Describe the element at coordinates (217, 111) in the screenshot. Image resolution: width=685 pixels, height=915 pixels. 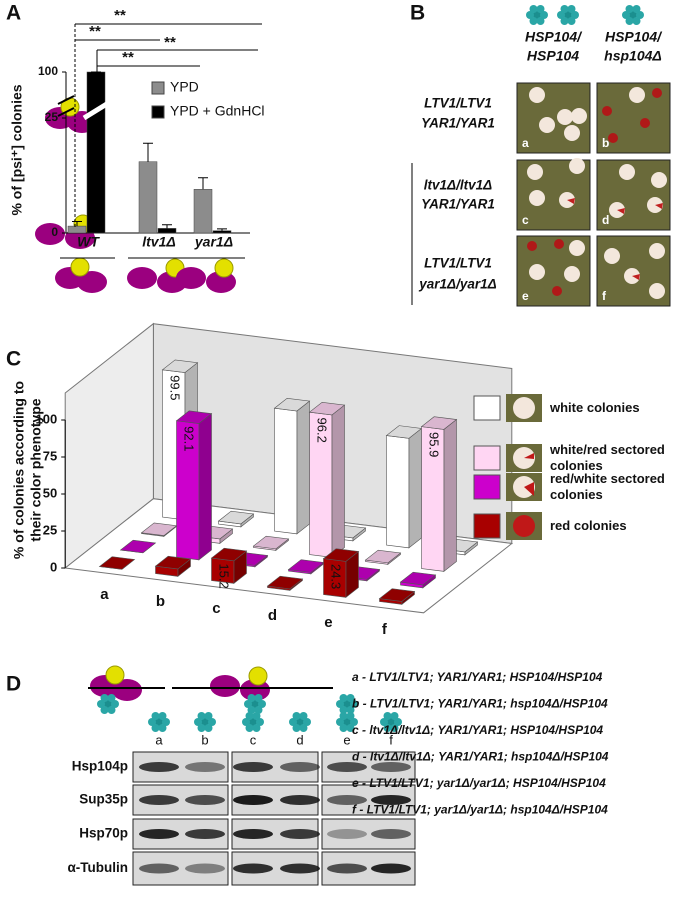
I see `legend-label: YPD + GdnHCl` at that location.